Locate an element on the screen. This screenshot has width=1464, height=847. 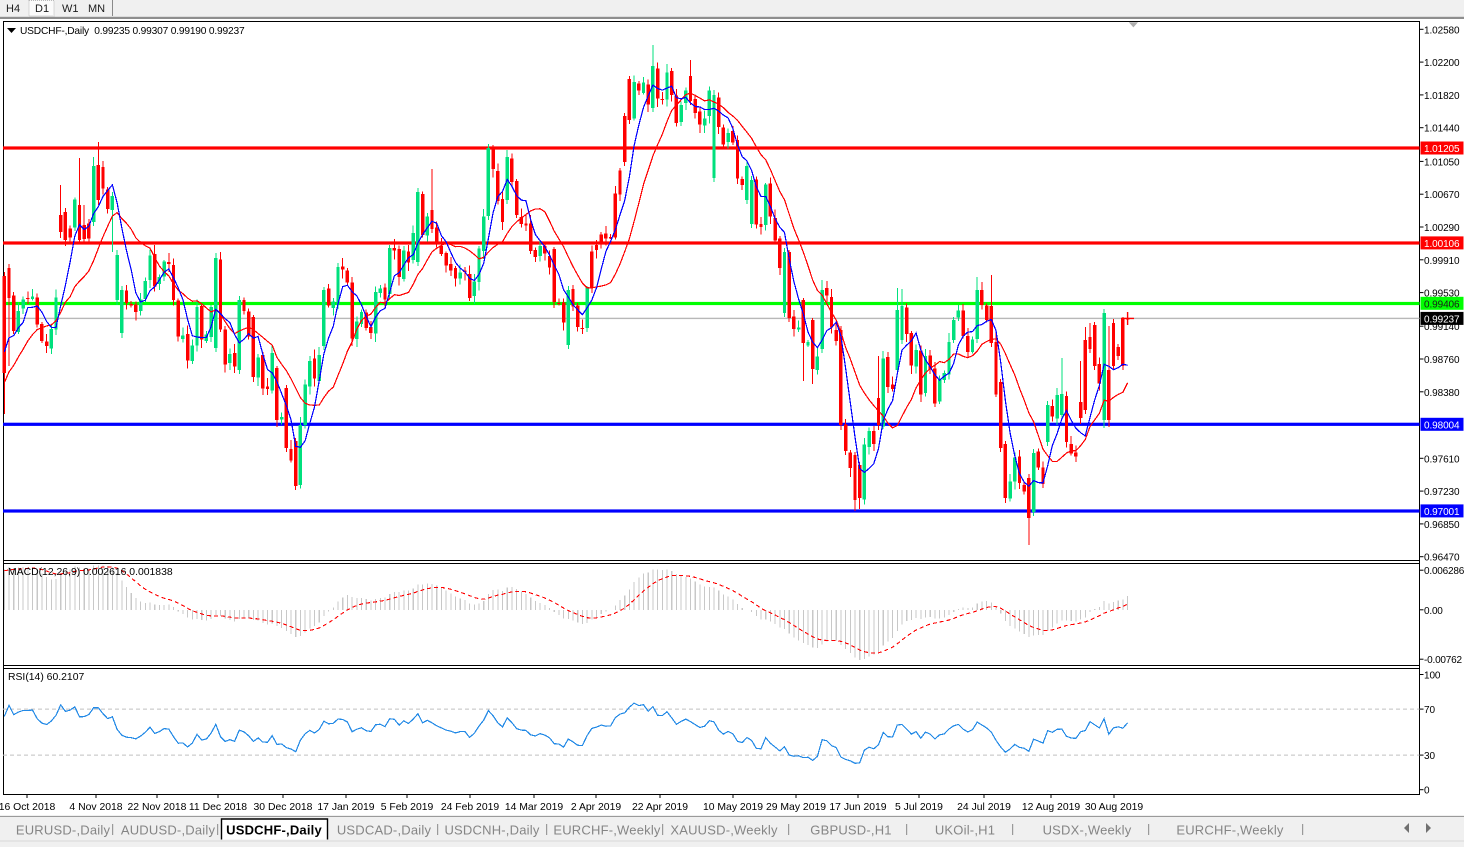
svg-text: 0.97230 is located at coordinates (1442, 492).